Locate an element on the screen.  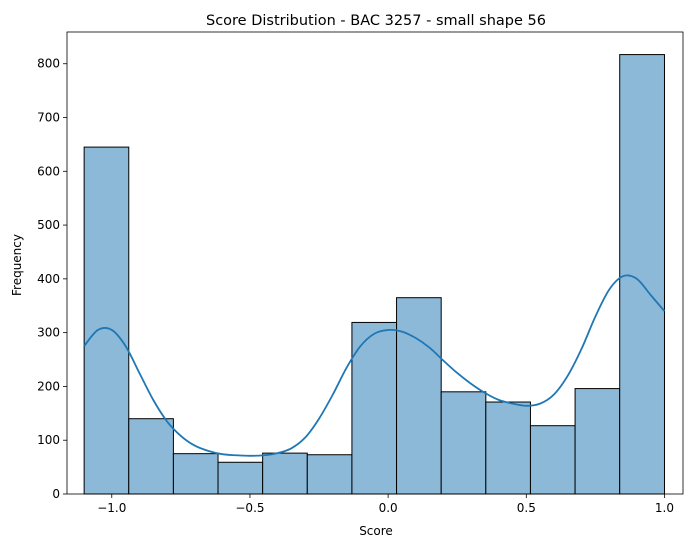
x-tick-label: −1.0 is located at coordinates (111, 508).